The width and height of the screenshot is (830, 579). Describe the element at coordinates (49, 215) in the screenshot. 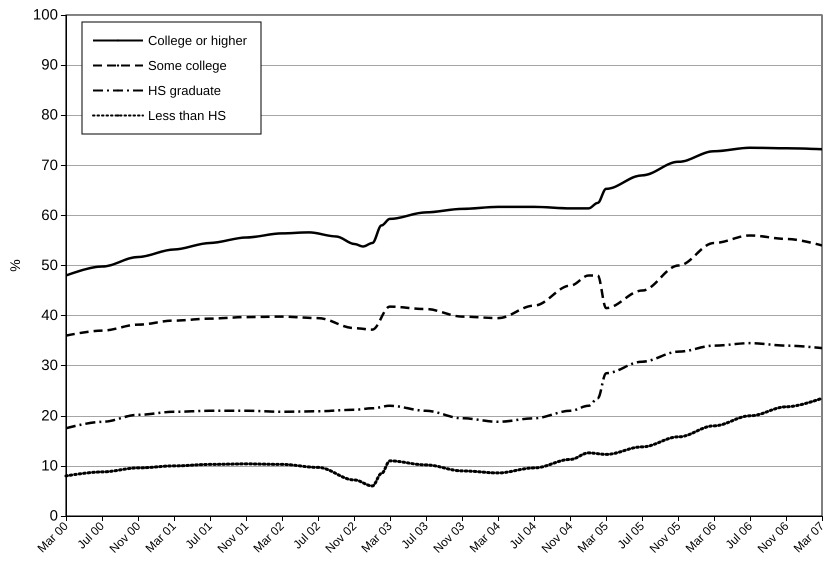

I see `y-tick-label: 60` at that location.